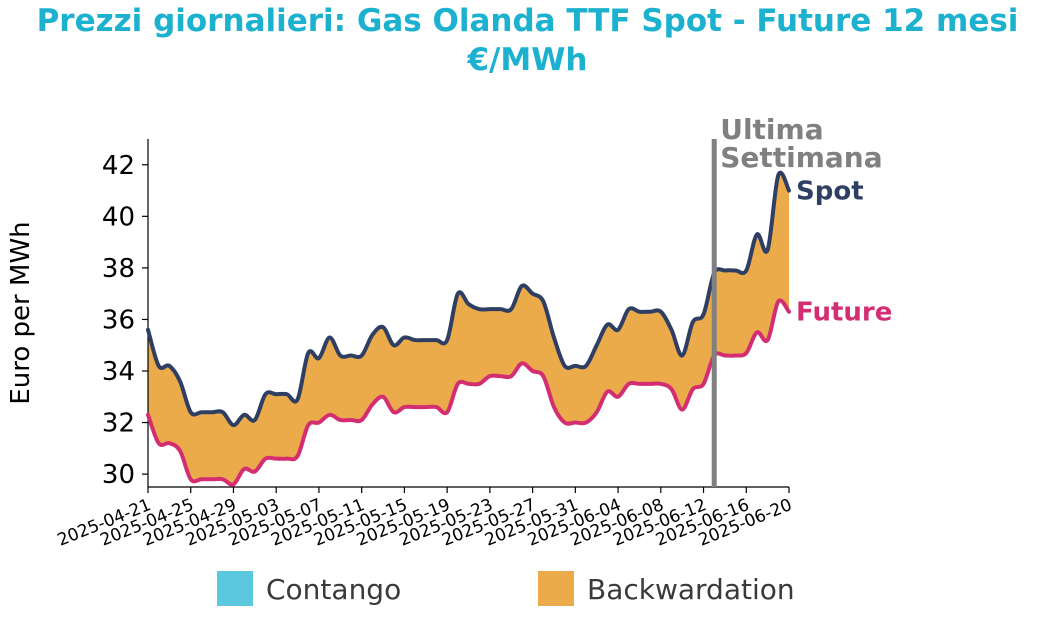 The height and width of the screenshot is (620, 1055). Describe the element at coordinates (830, 192) in the screenshot. I see `spot-end-label: Spot` at that location.